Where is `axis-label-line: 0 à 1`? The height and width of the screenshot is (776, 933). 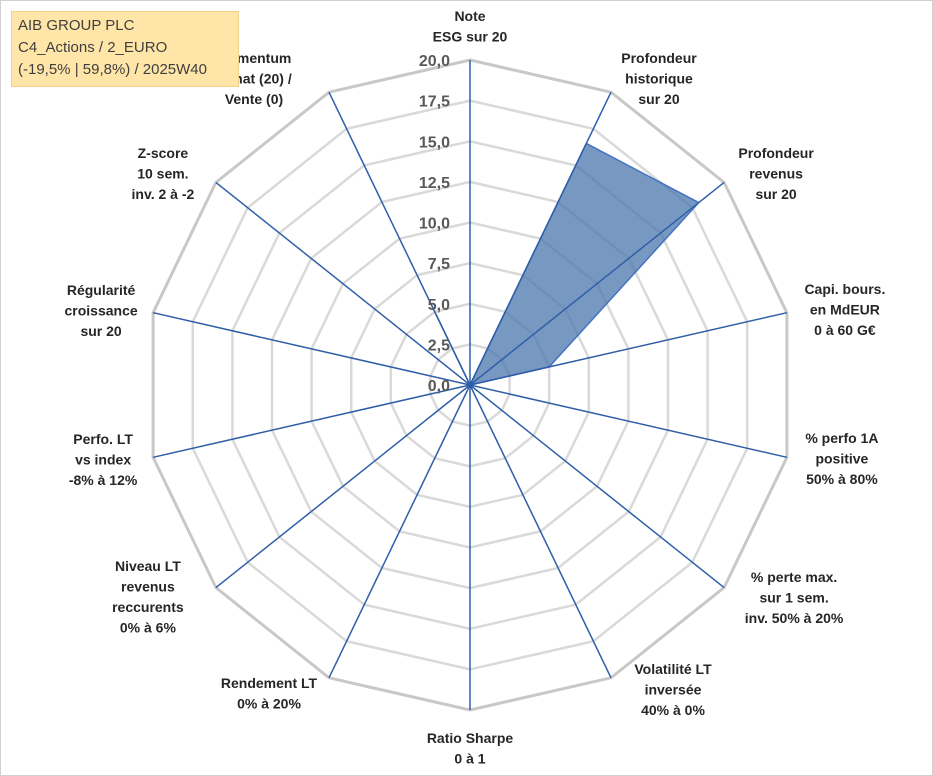
axis-label-line: 0 à 1 is located at coordinates (469, 759).